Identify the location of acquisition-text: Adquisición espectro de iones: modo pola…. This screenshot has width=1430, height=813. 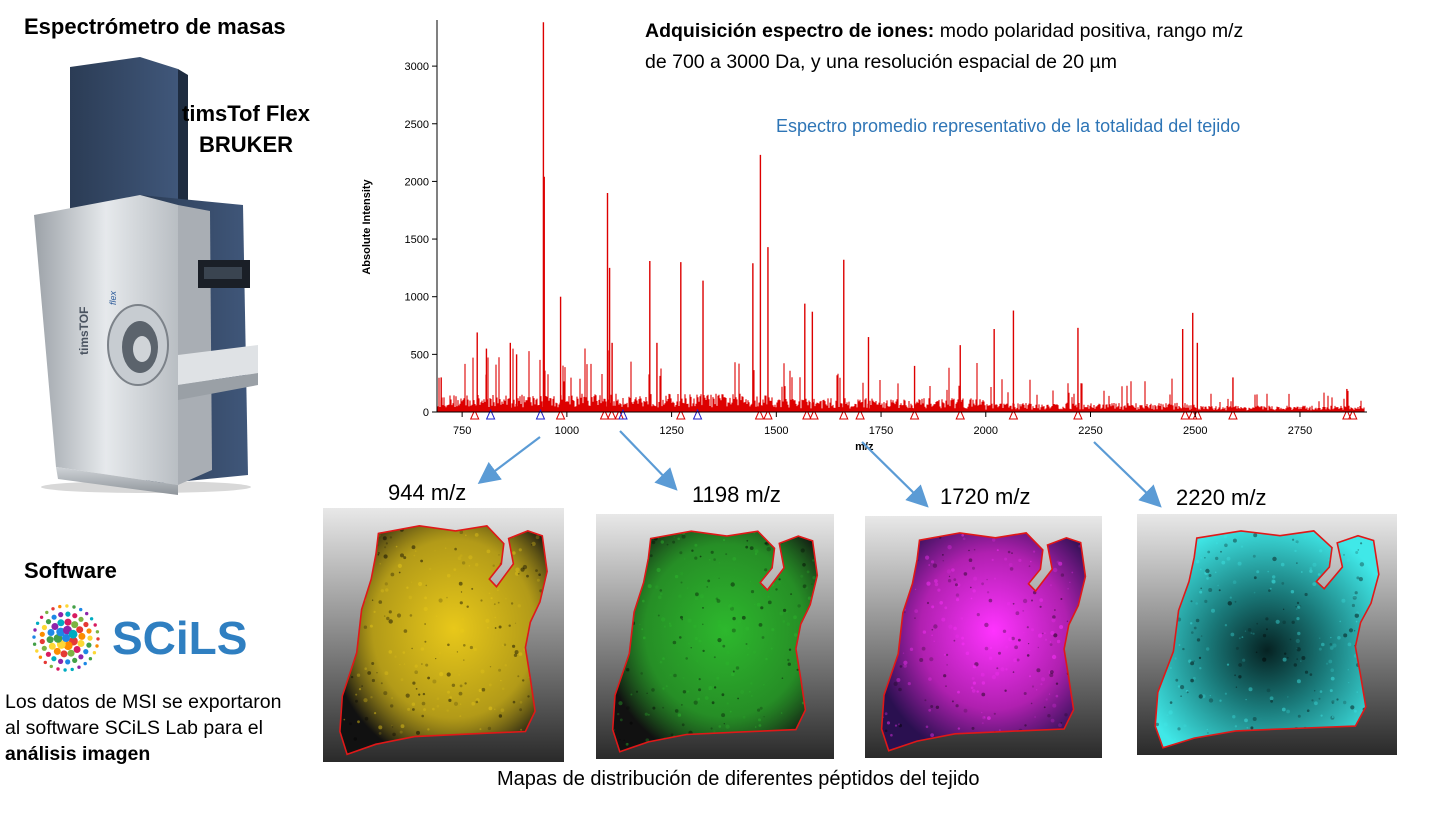
(944, 47).